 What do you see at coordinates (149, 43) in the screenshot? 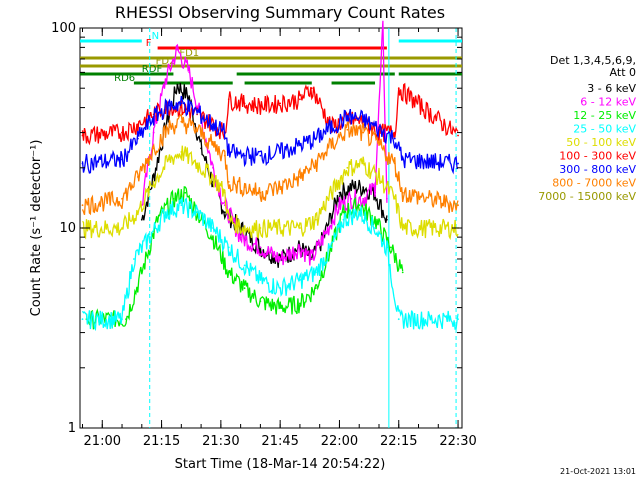
I see `bar-label-f: F` at bounding box center [149, 43].